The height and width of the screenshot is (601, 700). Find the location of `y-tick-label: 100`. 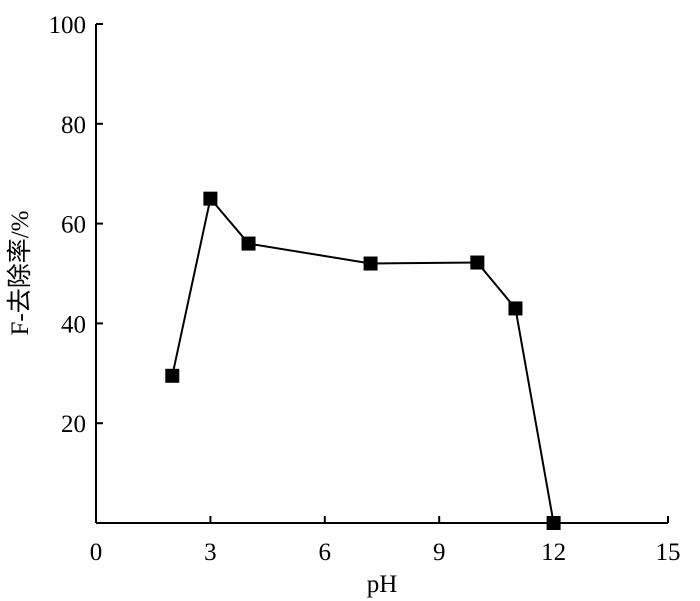

y-tick-label: 100 is located at coordinates (68, 25).